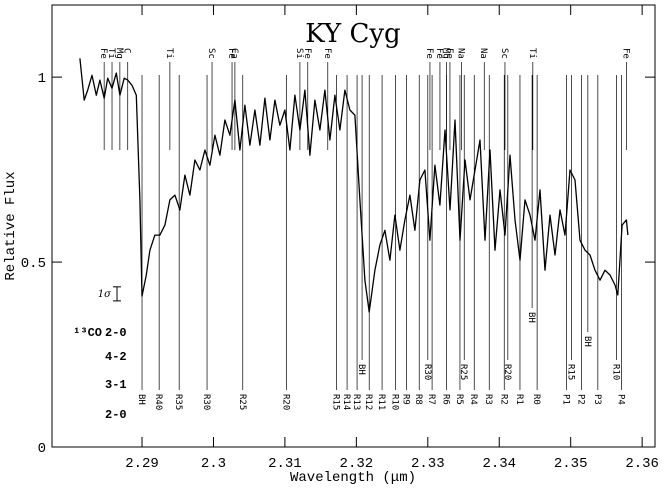  What do you see at coordinates (503, 399) in the screenshot?
I see `co-line-label: R2` at bounding box center [503, 399].